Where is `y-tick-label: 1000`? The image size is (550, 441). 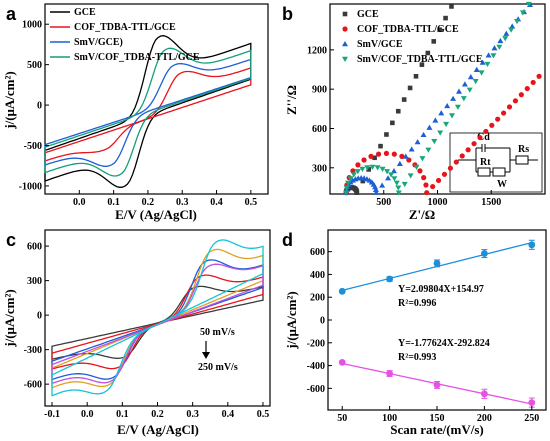 y-tick-label: 1000 is located at coordinates (32, 25).